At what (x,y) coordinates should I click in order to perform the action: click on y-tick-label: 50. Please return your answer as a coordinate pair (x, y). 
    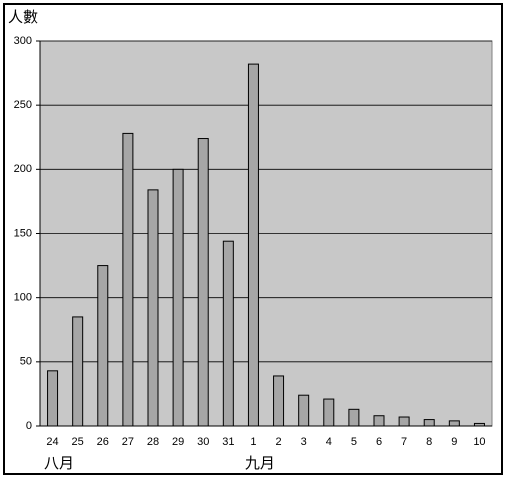
    Looking at the image, I should click on (26, 362).